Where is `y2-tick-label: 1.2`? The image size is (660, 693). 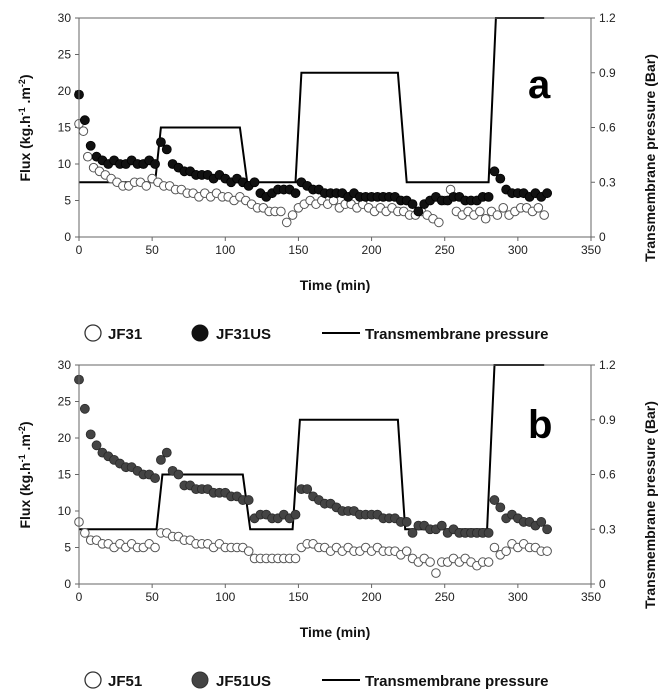
y2-tick-label: 1.2 is located at coordinates (607, 18).